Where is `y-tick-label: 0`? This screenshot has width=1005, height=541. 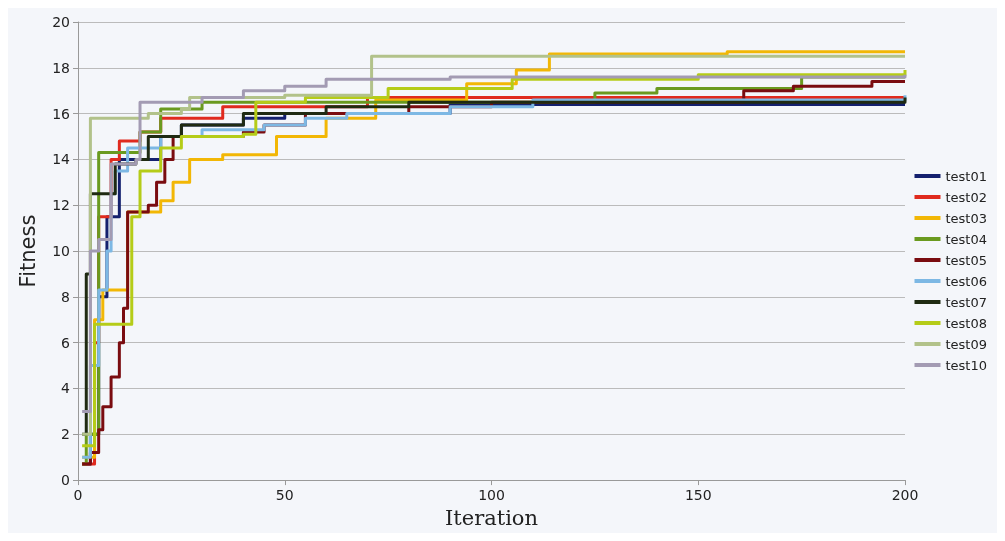 y-tick-label: 0 is located at coordinates (65, 480).